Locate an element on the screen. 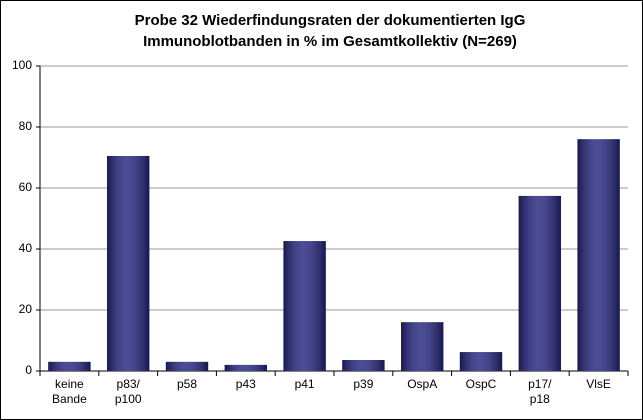 The width and height of the screenshot is (643, 420). x-tick-label: p17/ is located at coordinates (540, 384).